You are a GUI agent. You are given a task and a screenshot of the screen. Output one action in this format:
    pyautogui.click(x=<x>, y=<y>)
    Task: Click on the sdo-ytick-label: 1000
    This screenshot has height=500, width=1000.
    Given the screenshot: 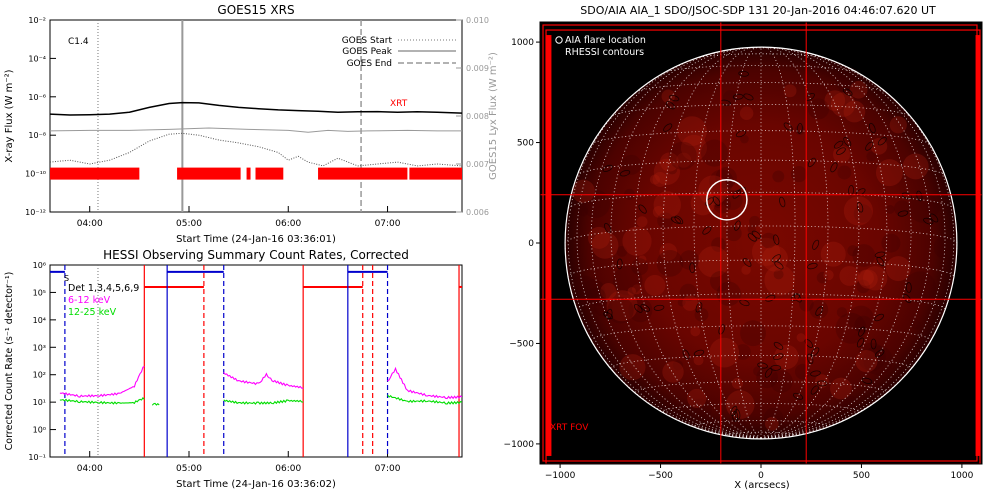 What is the action you would take?
    pyautogui.click(x=522, y=43)
    